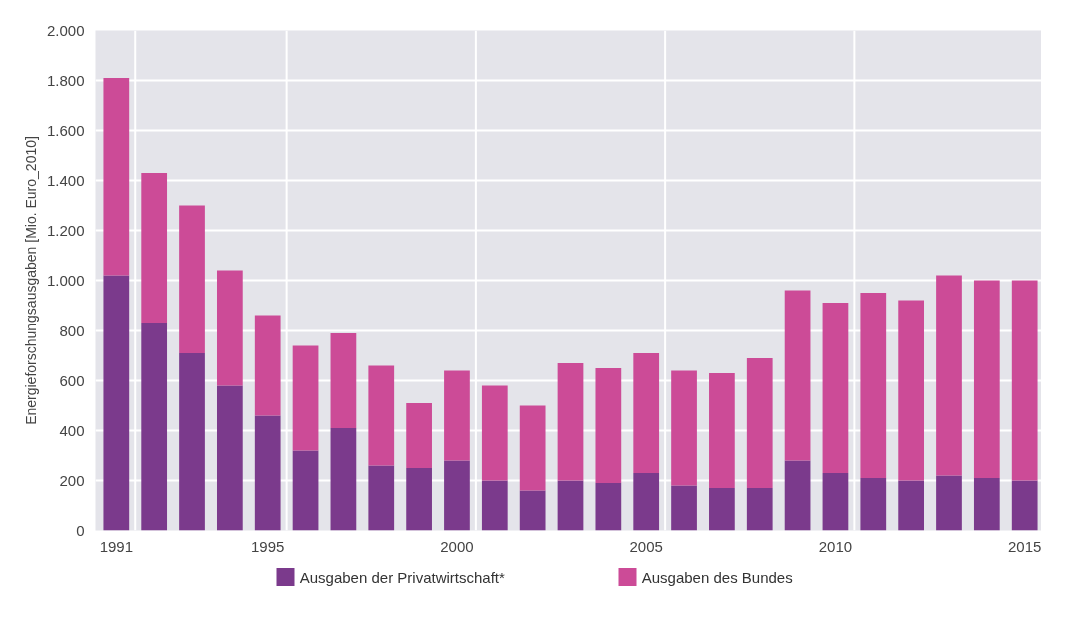 Image resolution: width=1086 pixels, height=633 pixels. Describe the element at coordinates (65, 230) in the screenshot. I see `y-tick-label: 1.200` at that location.